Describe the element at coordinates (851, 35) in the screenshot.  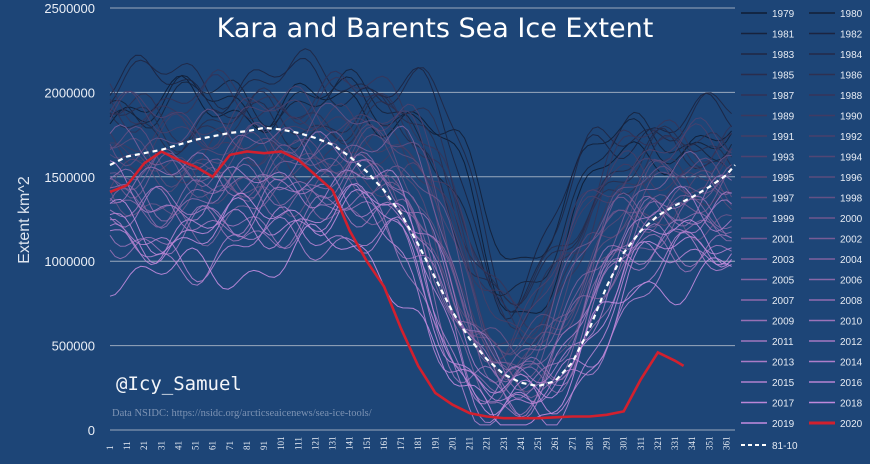
I see `legend-label: 1982` at that location.